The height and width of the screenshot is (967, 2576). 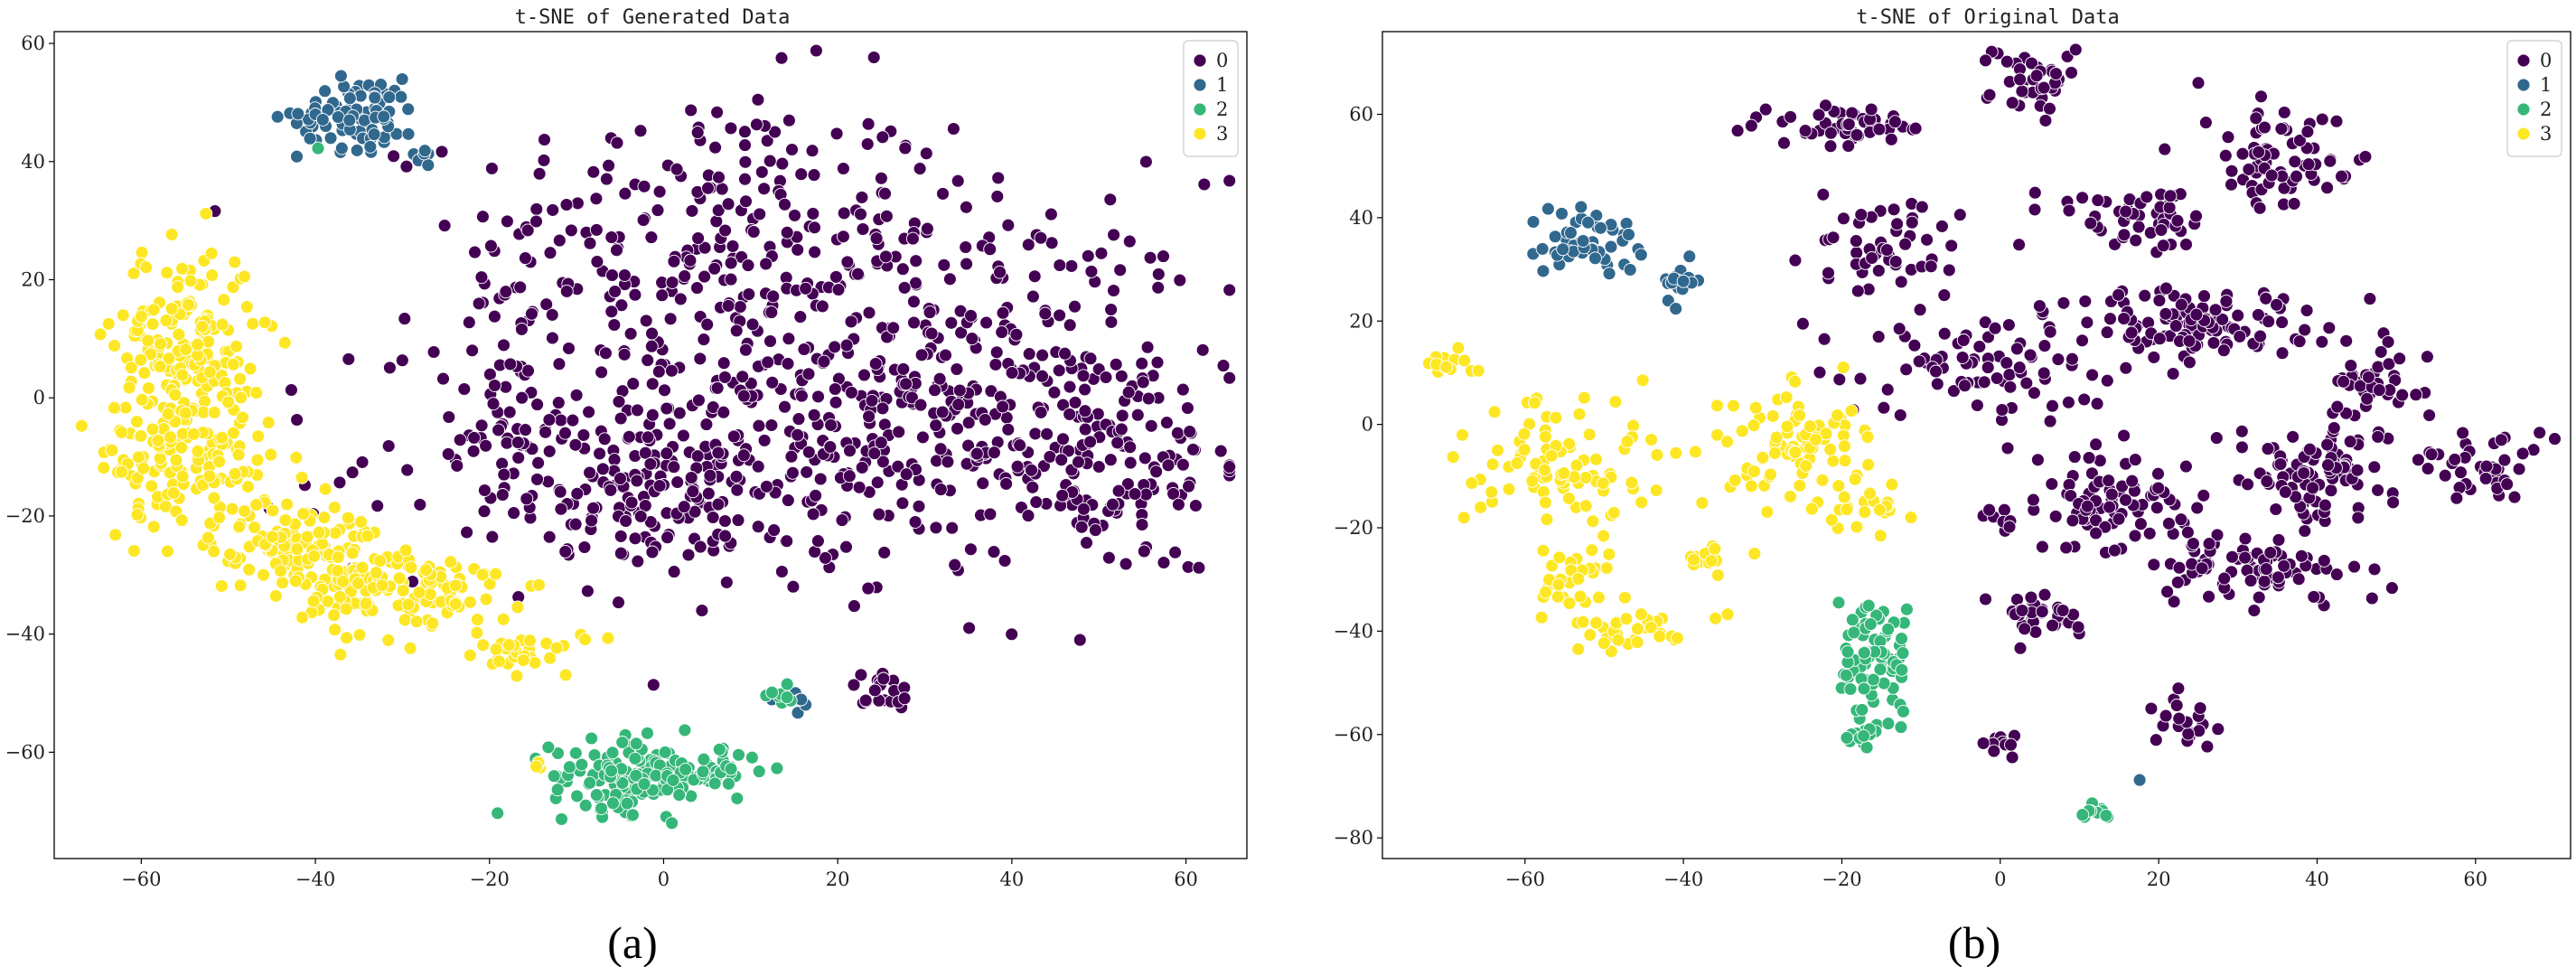 I want to click on y-tick-label: −80, so click(x=1353, y=838).